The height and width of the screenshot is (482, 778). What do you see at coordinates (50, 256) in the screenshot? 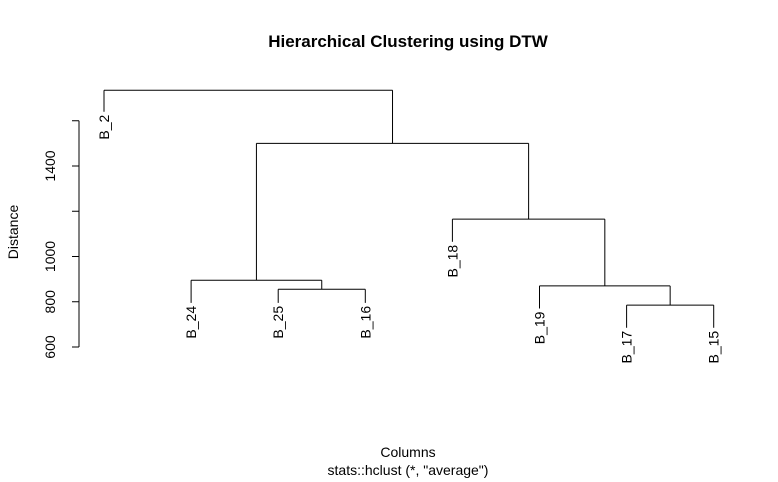
I see `y-tick-label: 1000` at bounding box center [50, 256].